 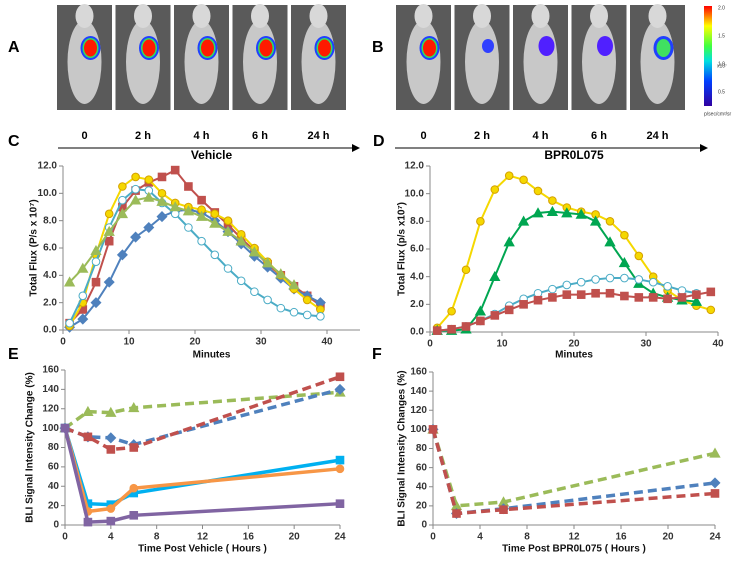 I want to click on x-tick-label: 16, so click(x=249, y=537).